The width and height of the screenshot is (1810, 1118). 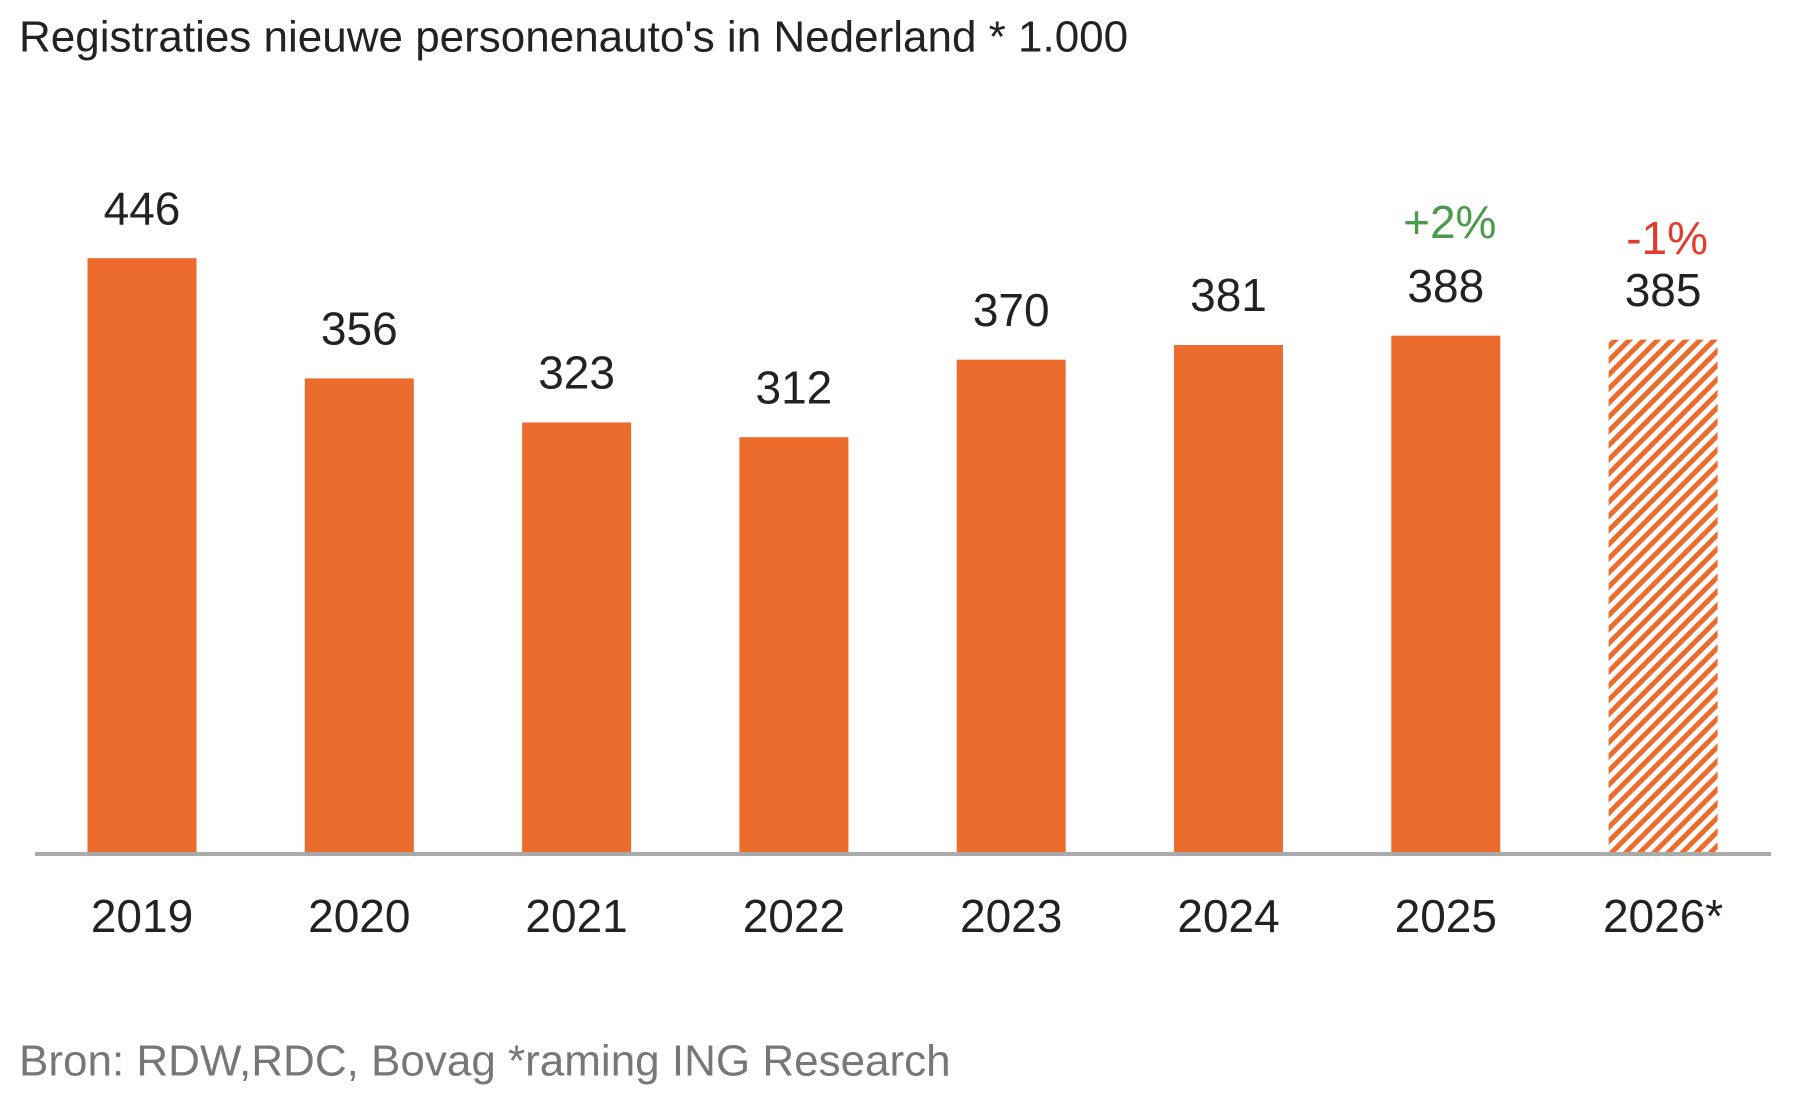 What do you see at coordinates (1228, 916) in the screenshot?
I see `x-tick-label: 2024` at bounding box center [1228, 916].